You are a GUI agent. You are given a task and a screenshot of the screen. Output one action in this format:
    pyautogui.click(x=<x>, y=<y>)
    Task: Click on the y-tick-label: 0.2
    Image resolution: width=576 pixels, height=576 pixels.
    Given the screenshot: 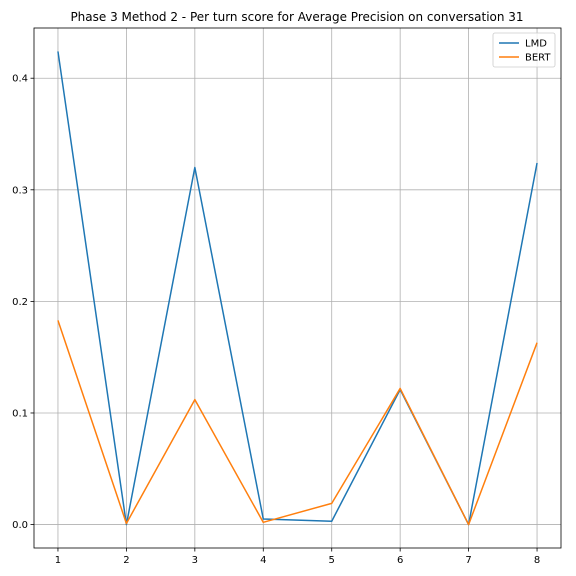 What is the action you would take?
    pyautogui.click(x=20, y=302)
    